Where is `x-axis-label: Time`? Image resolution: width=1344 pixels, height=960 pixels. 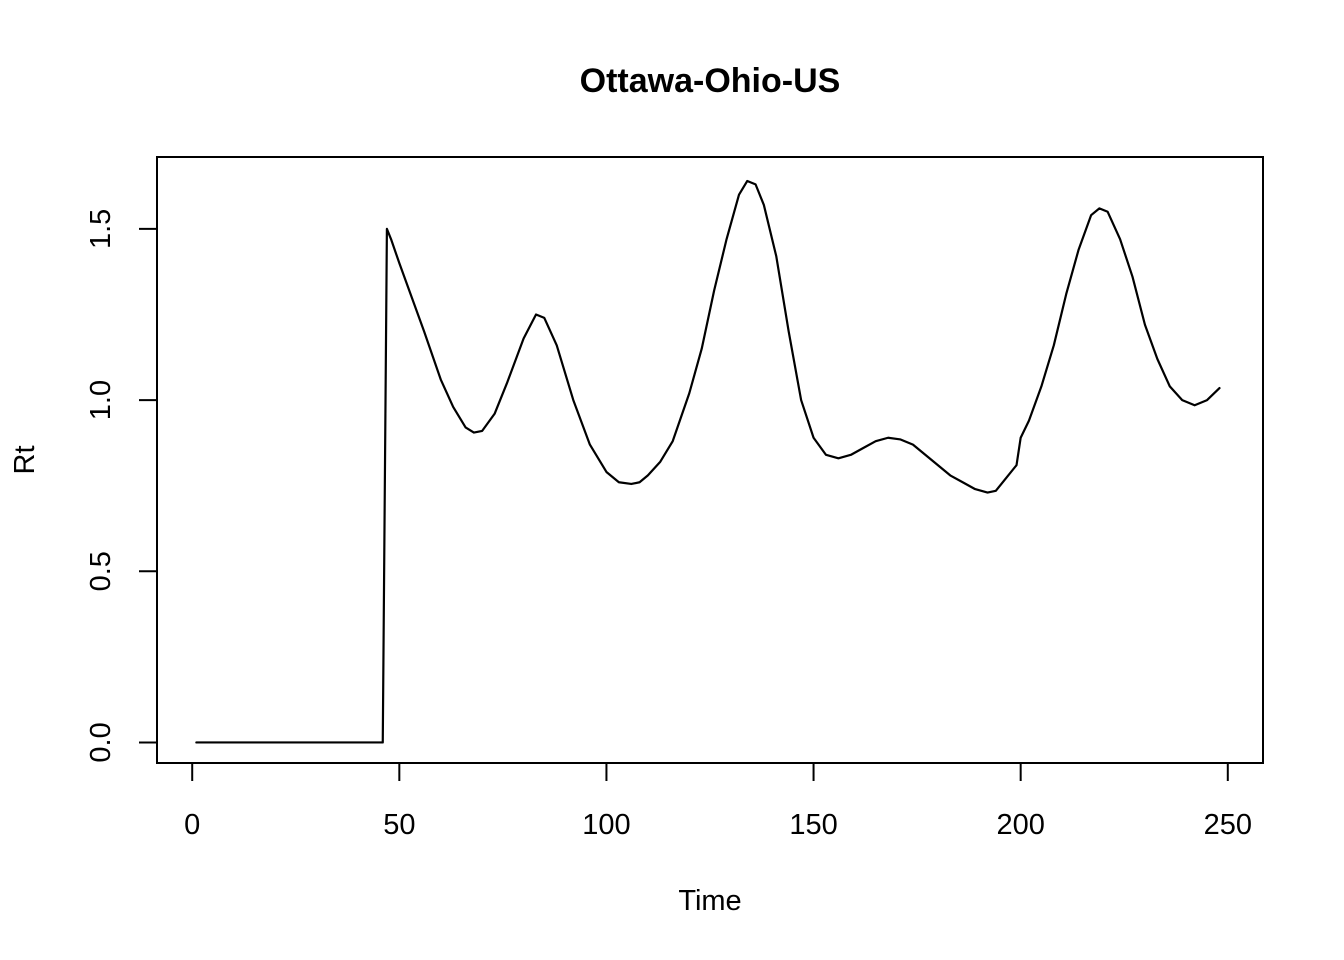
x-axis-label: Time is located at coordinates (709, 901).